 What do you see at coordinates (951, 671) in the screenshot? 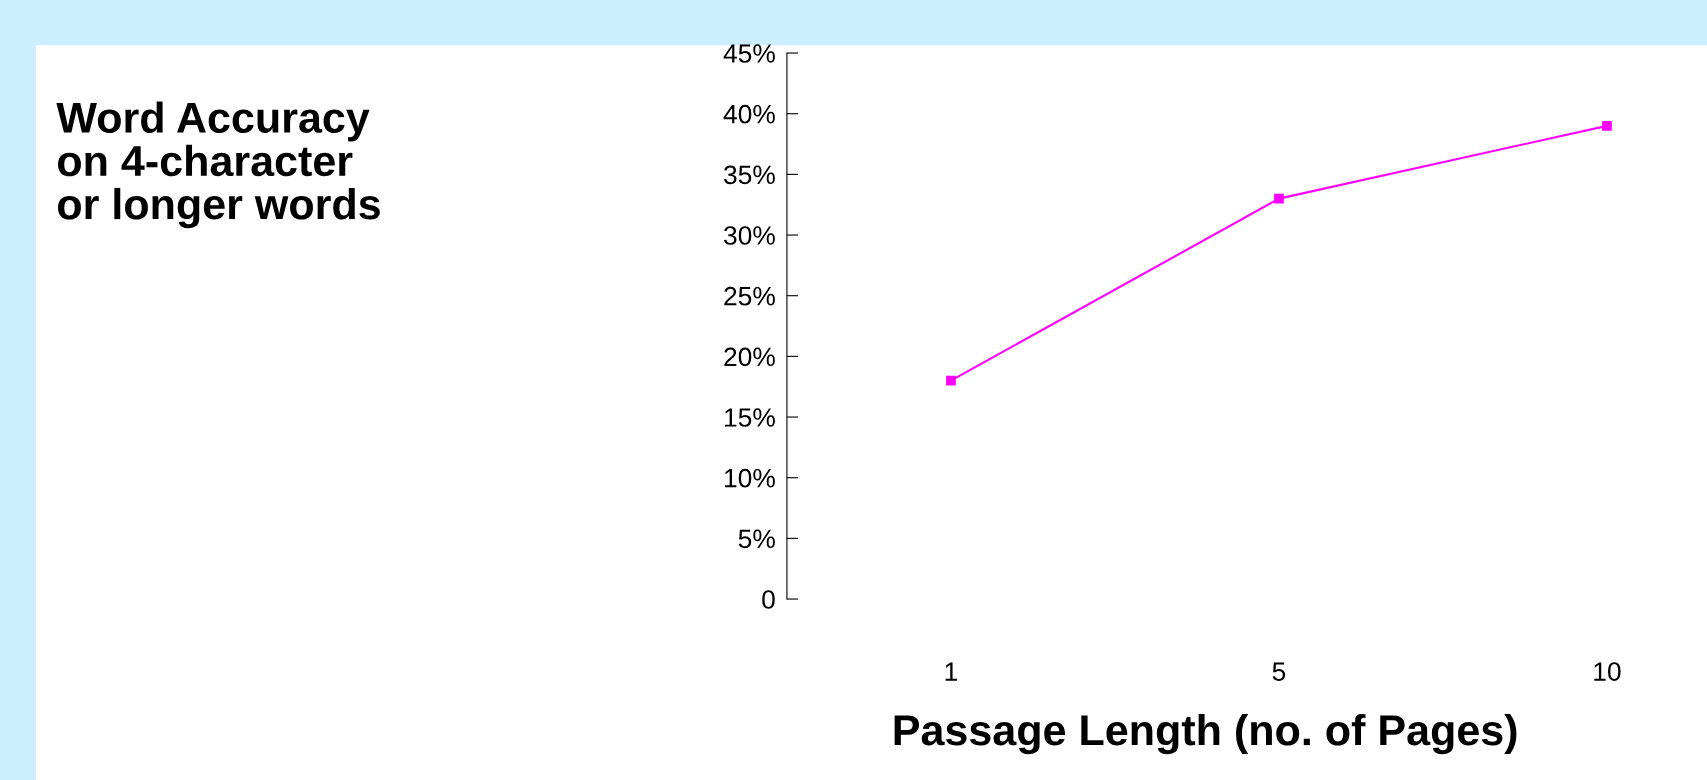
I see `x-tick-label: 1` at bounding box center [951, 671].